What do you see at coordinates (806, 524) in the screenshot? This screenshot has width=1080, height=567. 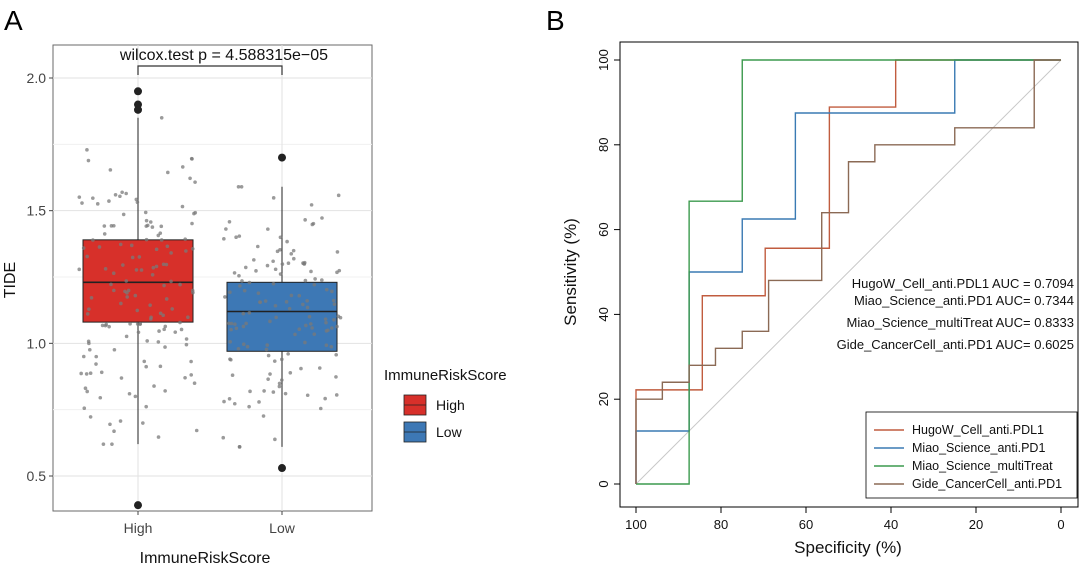 I see `roc-x-tick-label: 60` at bounding box center [806, 524].